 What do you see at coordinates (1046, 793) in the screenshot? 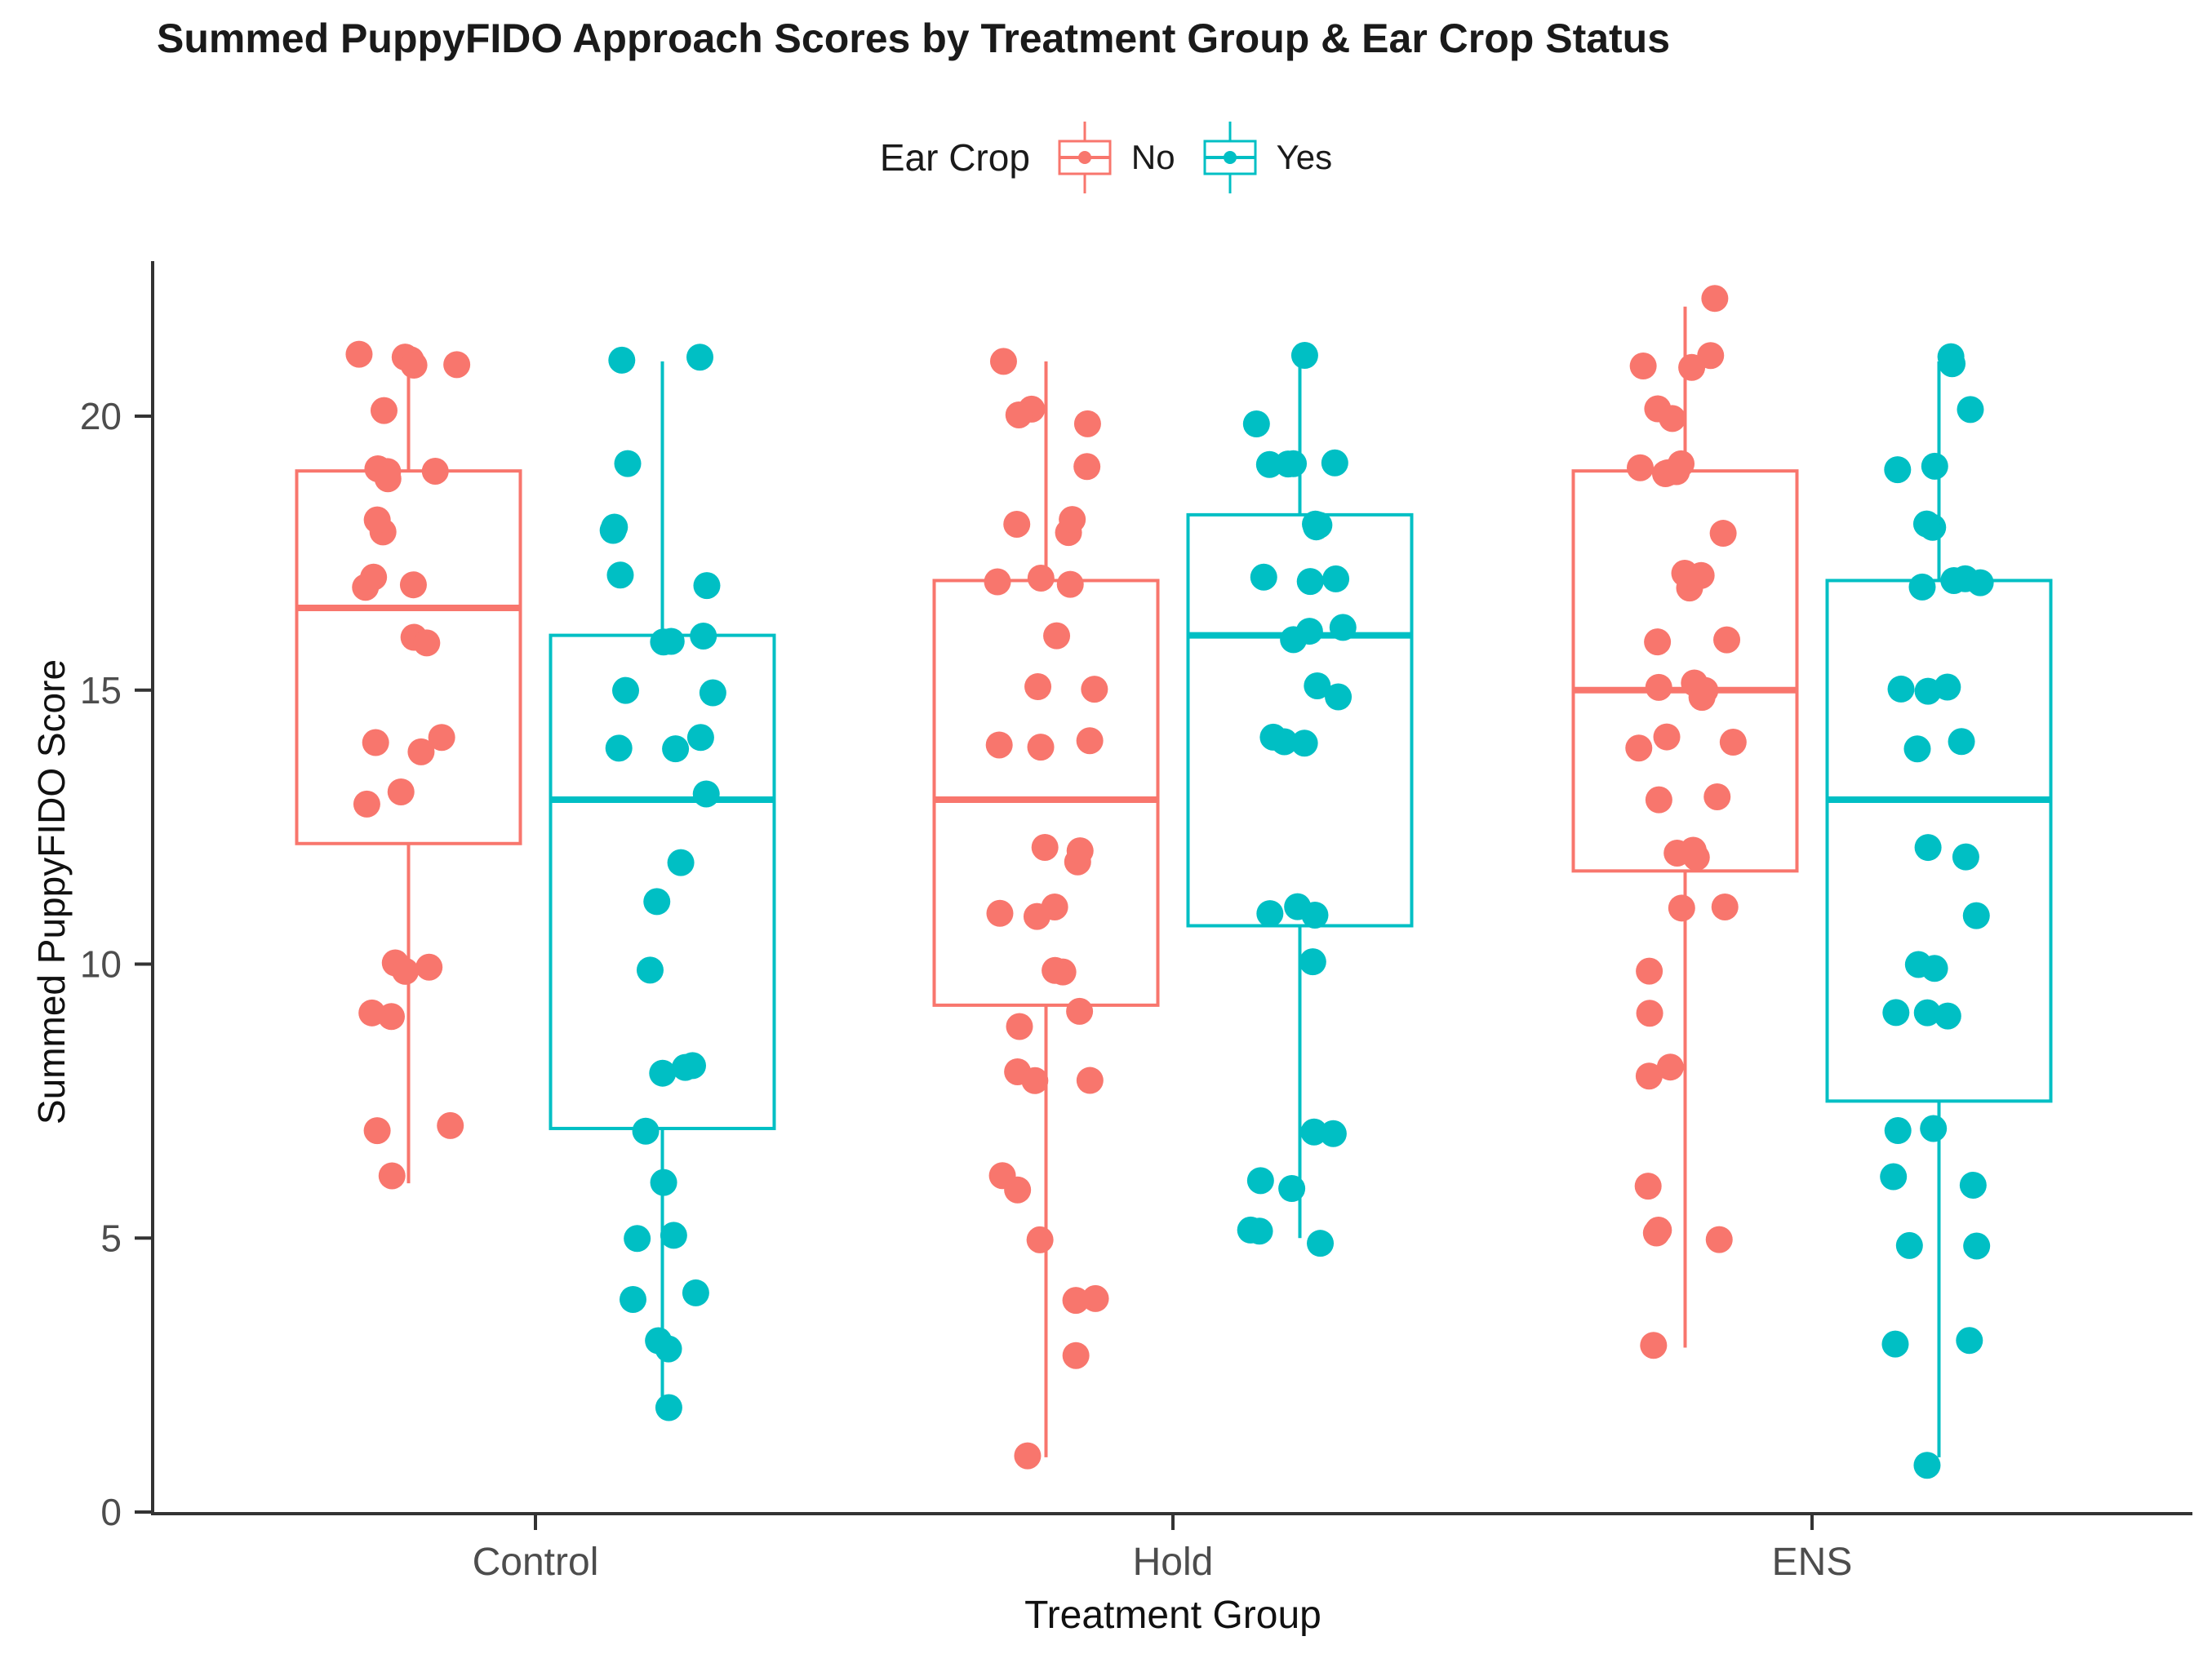
I see `box-hold-no` at bounding box center [1046, 793].